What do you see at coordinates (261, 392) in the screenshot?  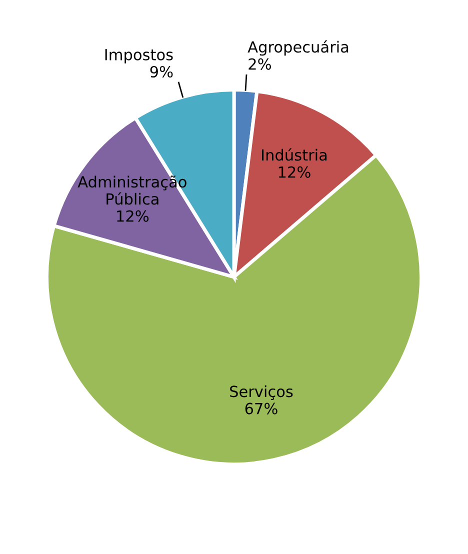 I see `slice-label: Serviços` at bounding box center [261, 392].